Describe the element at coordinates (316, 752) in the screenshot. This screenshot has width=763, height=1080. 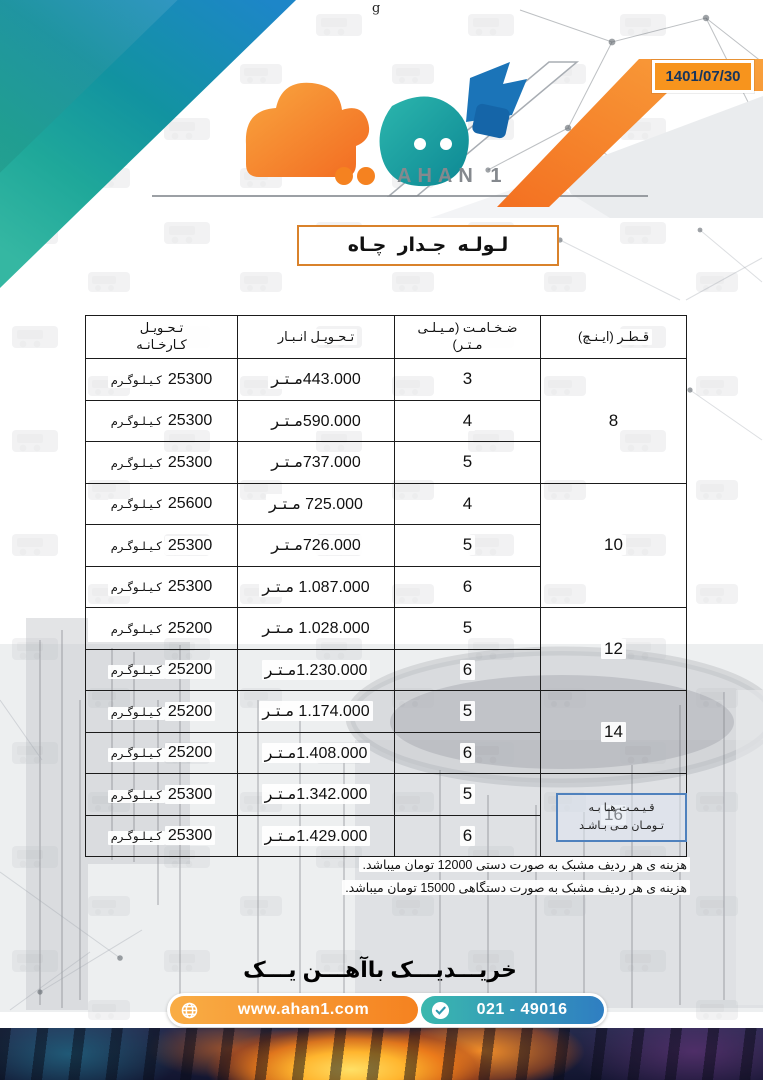
I see `warehouse-cell: 1.408.000مـتـر` at that location.